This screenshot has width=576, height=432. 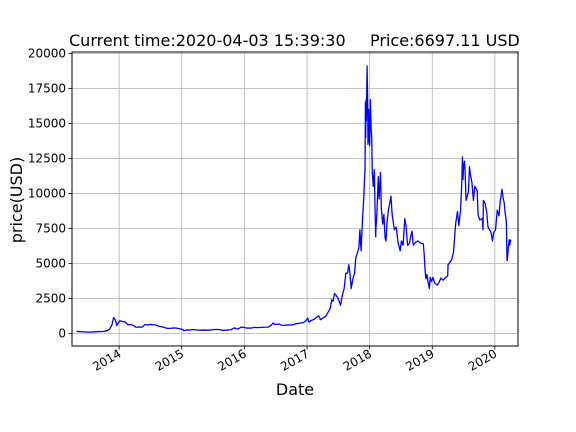 What do you see at coordinates (47, 89) in the screenshot?
I see `y-tick-label: 17500` at bounding box center [47, 89].